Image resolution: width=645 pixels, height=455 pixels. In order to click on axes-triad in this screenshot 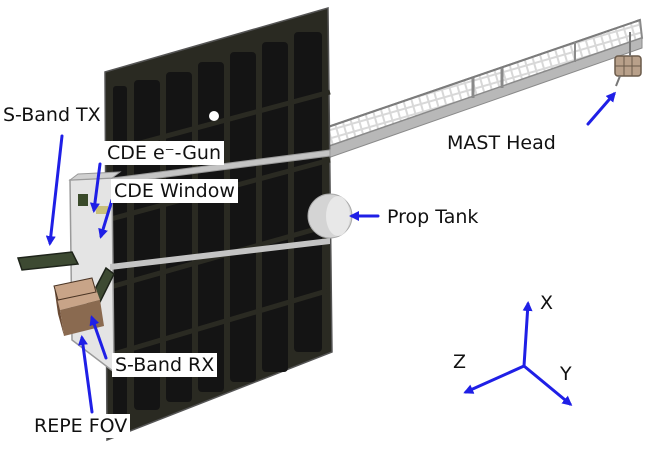, I will do `click(518, 353)`.